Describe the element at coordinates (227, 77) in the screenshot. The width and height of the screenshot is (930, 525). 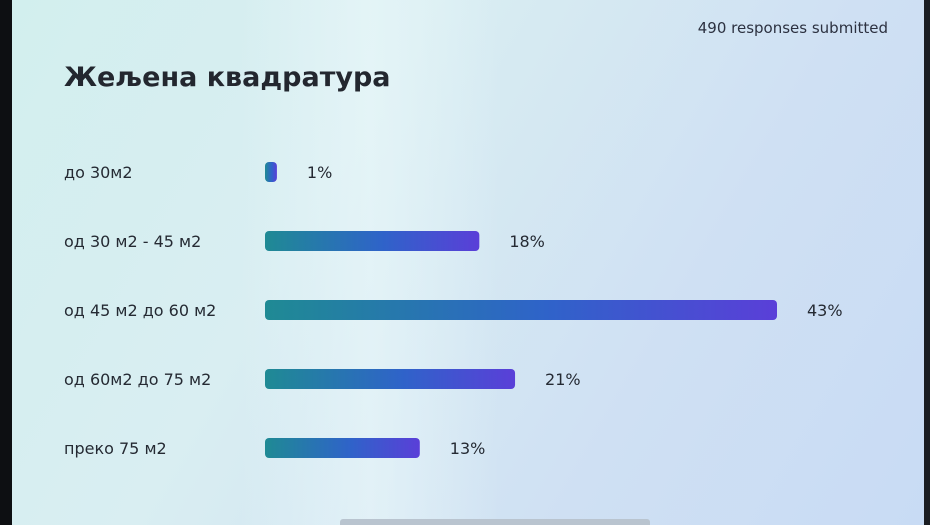
I see `chart-title: Жељена квадратура` at that location.